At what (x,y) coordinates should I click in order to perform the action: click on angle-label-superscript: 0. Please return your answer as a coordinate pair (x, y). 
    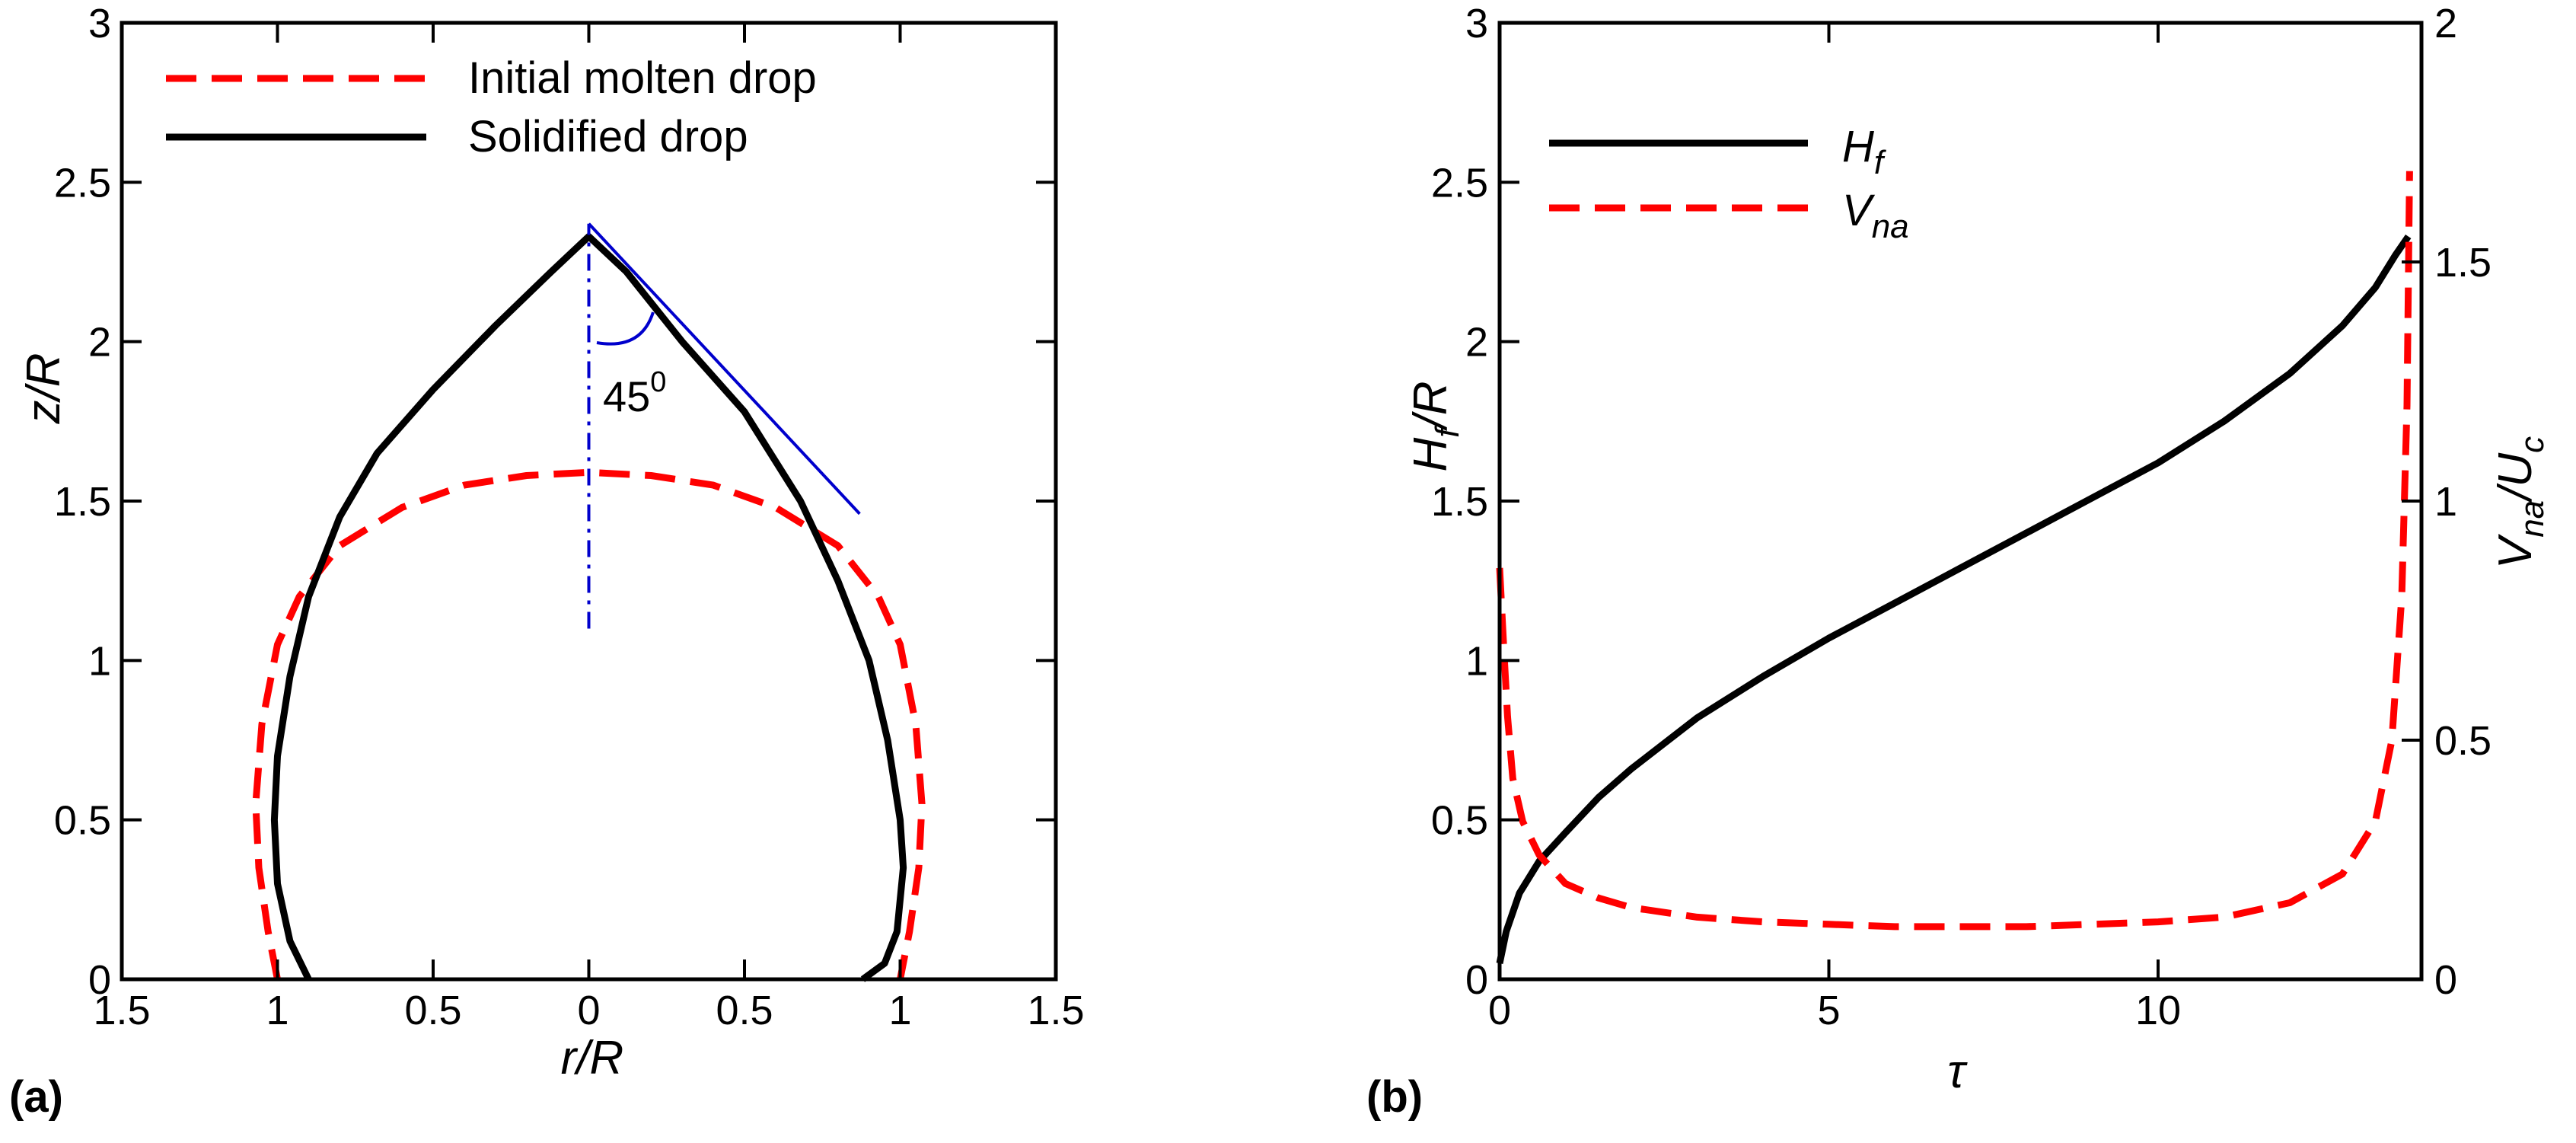
    Looking at the image, I should click on (658, 382).